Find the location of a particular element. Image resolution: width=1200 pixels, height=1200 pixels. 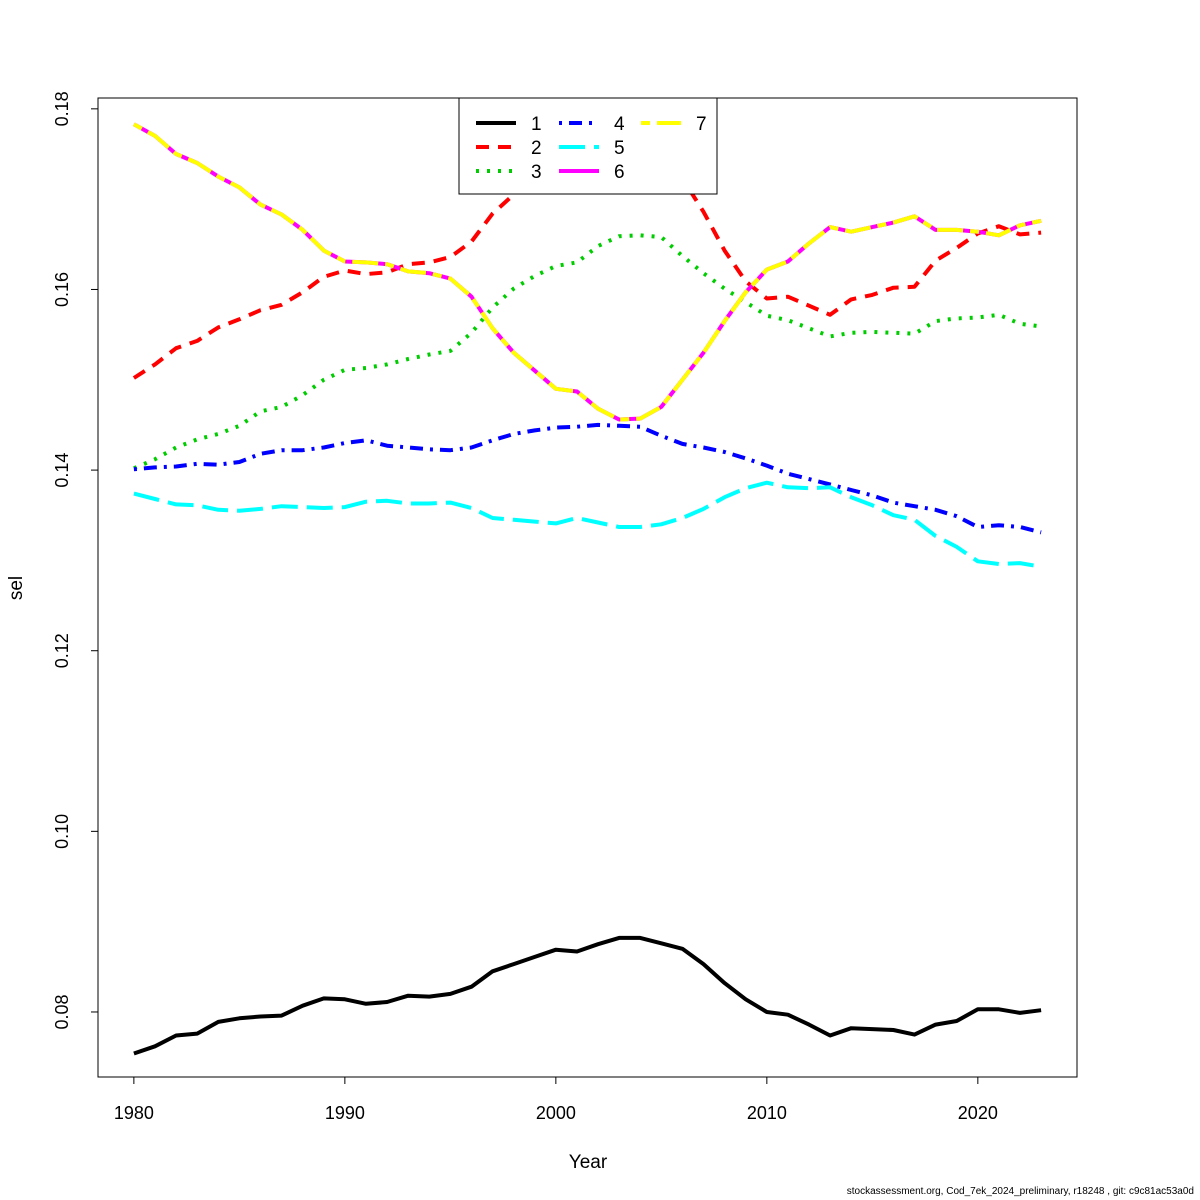

x-axis-title: Year is located at coordinates (588, 1162).